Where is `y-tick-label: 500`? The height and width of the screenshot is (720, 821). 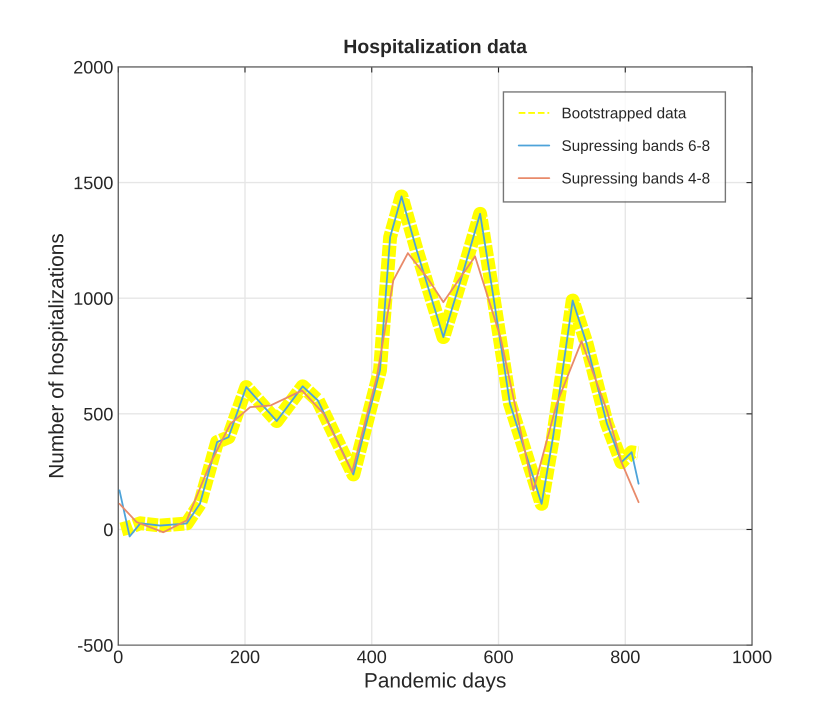
y-tick-label: 500 is located at coordinates (98, 414).